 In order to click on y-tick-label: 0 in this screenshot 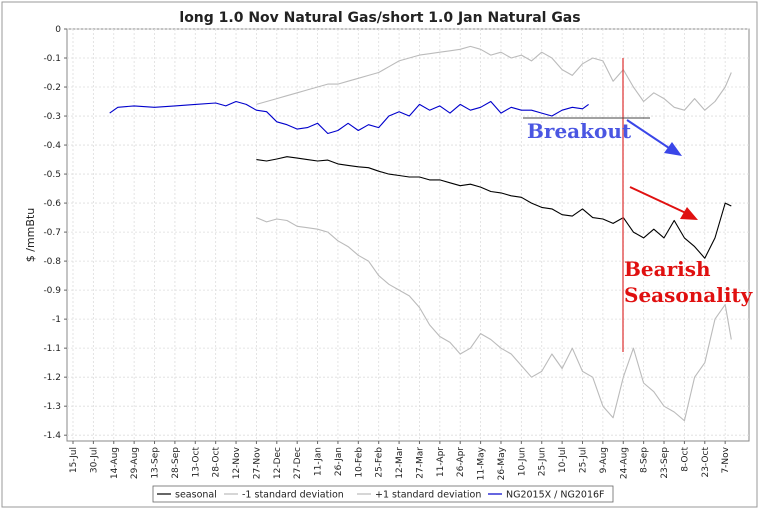, I will do `click(58, 30)`.